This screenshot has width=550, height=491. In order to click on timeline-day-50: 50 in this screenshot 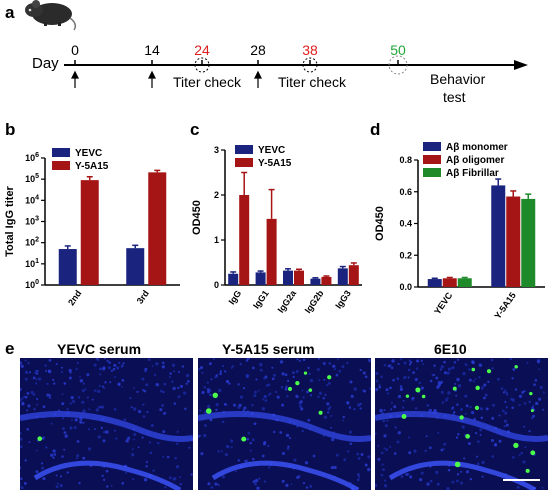, I will do `click(398, 50)`.